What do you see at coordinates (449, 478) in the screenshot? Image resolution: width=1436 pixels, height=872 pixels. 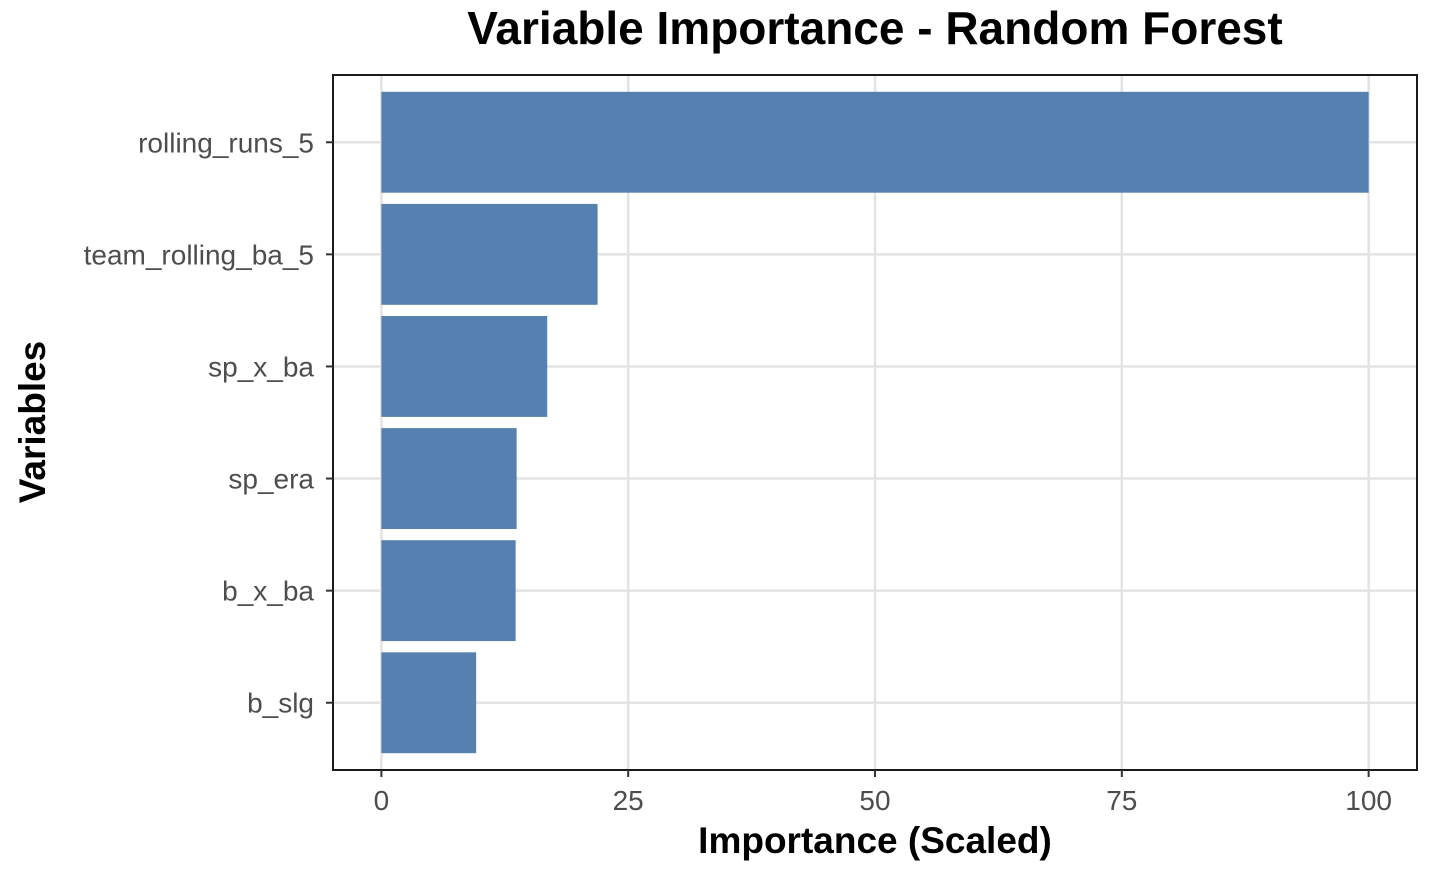 I see `bar-sp-era` at bounding box center [449, 478].